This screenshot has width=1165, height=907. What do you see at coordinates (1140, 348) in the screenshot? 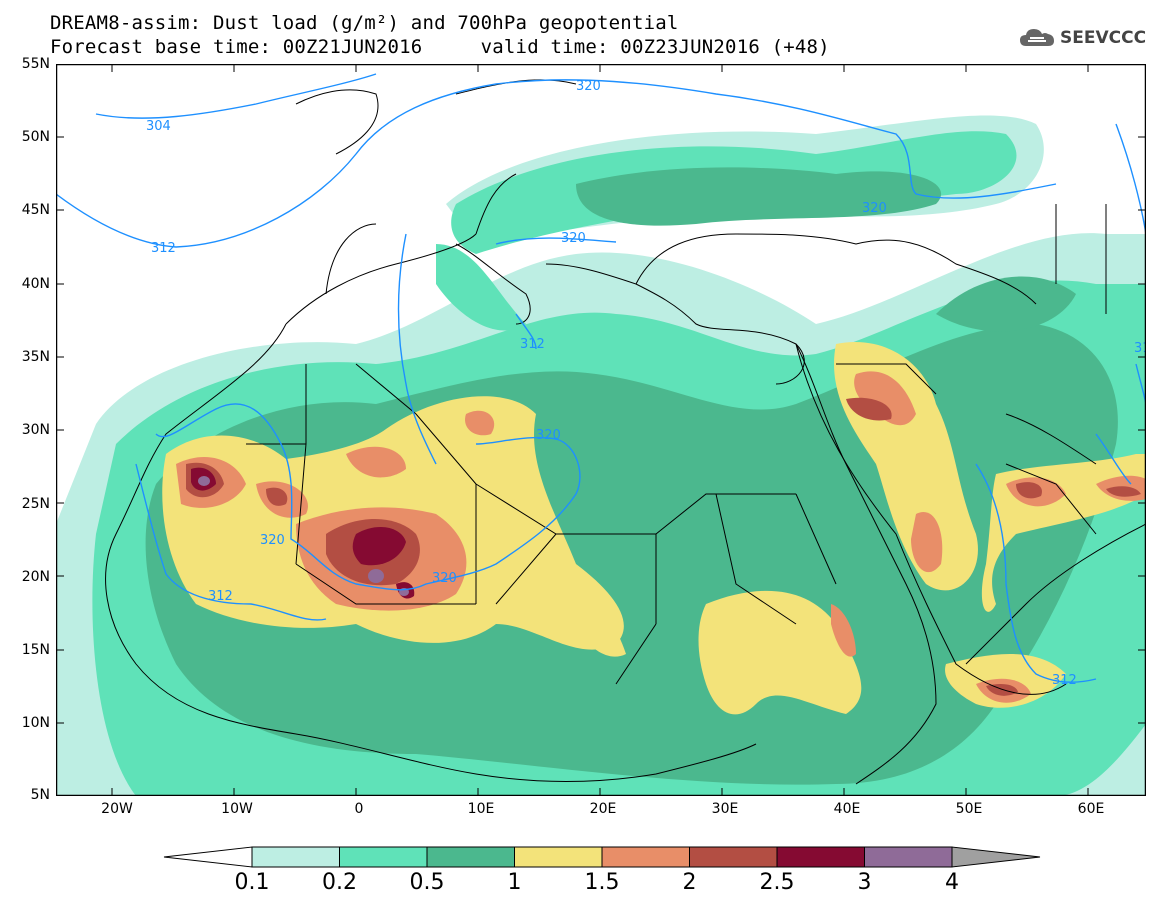
I see `contour-label: 31` at bounding box center [1140, 348].